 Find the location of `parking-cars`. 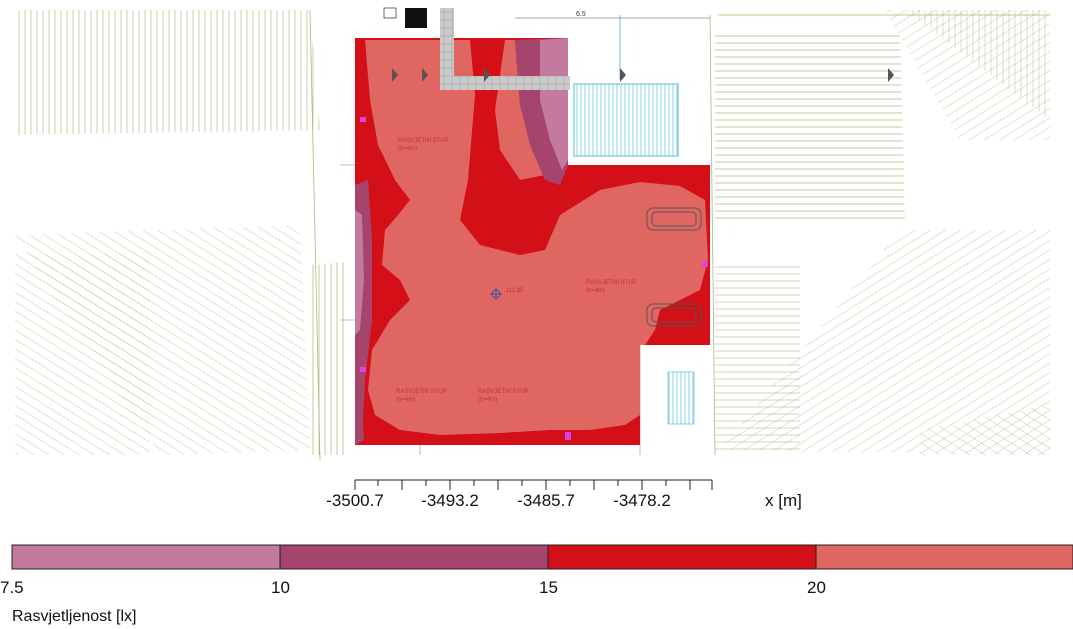

parking-cars is located at coordinates (674, 267).